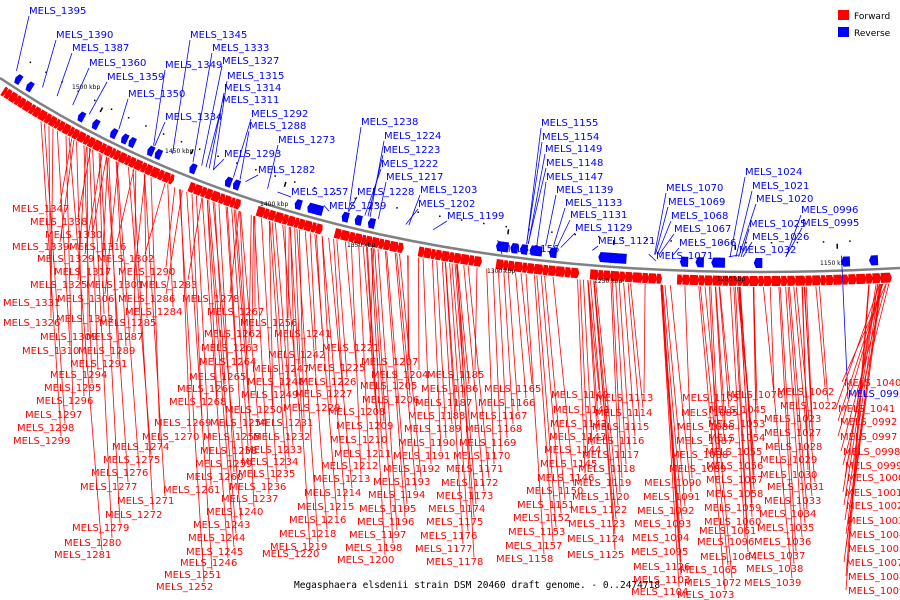 This screenshot has width=900, height=600. Describe the element at coordinates (508, 232) in the screenshot. I see `scale-tick` at that location.